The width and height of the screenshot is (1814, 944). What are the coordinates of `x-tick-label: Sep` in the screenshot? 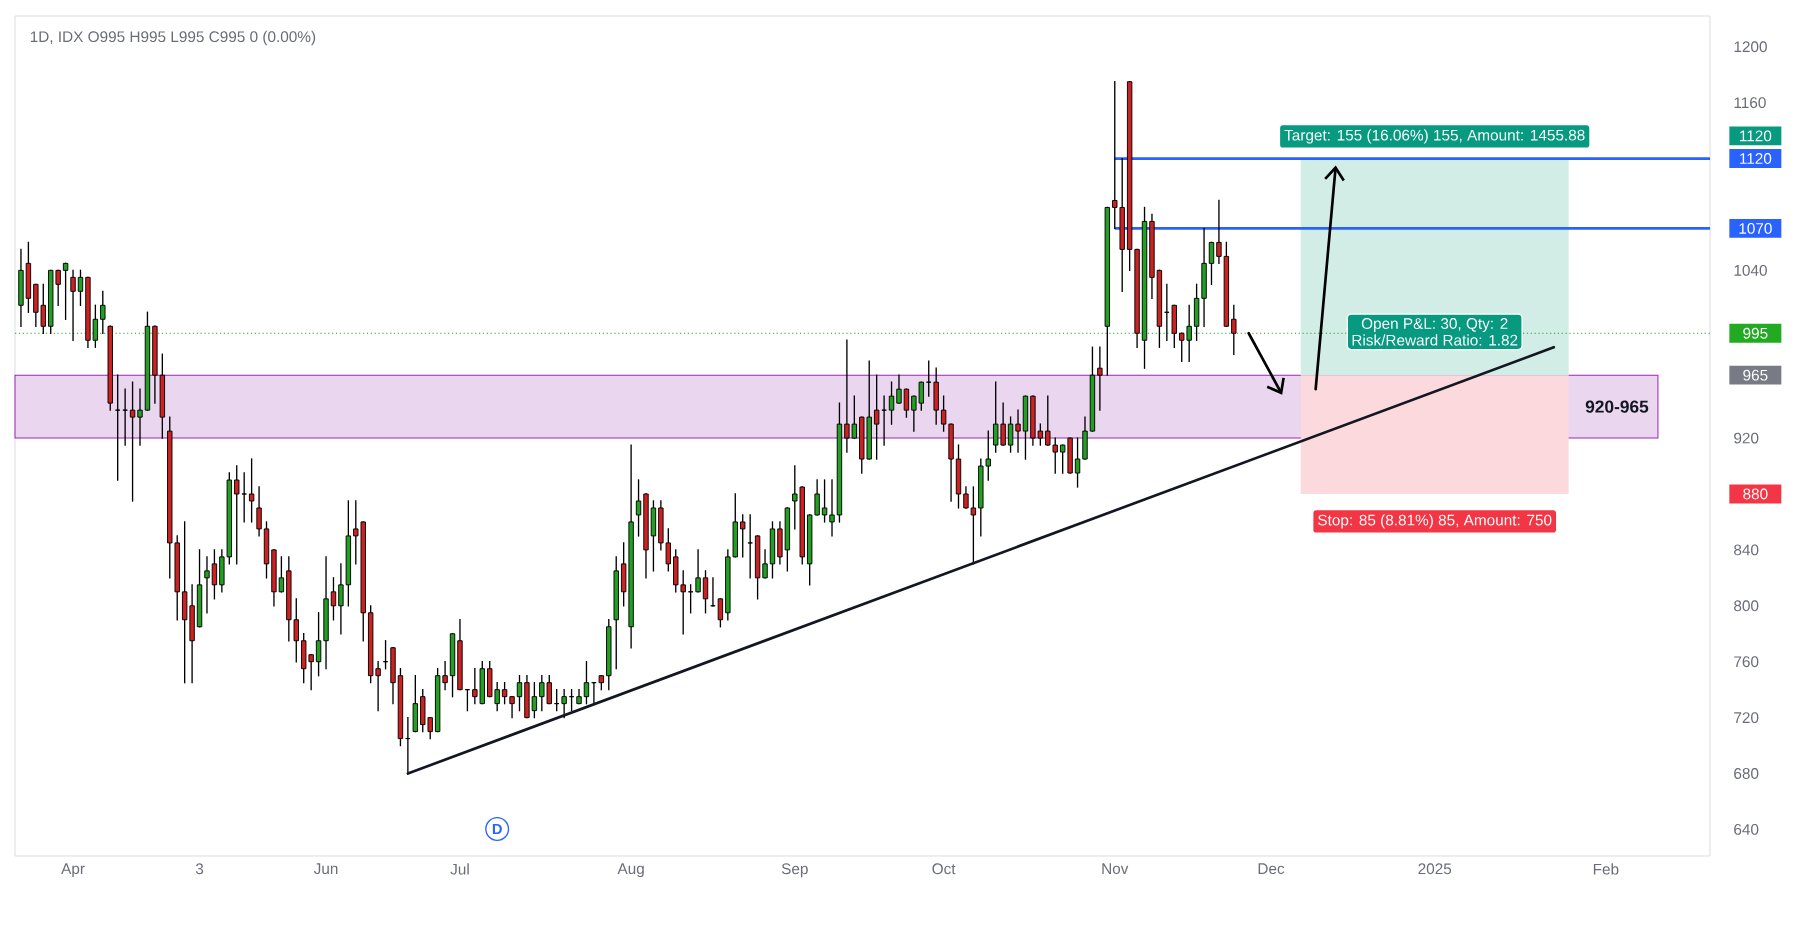 It's located at (794, 870).